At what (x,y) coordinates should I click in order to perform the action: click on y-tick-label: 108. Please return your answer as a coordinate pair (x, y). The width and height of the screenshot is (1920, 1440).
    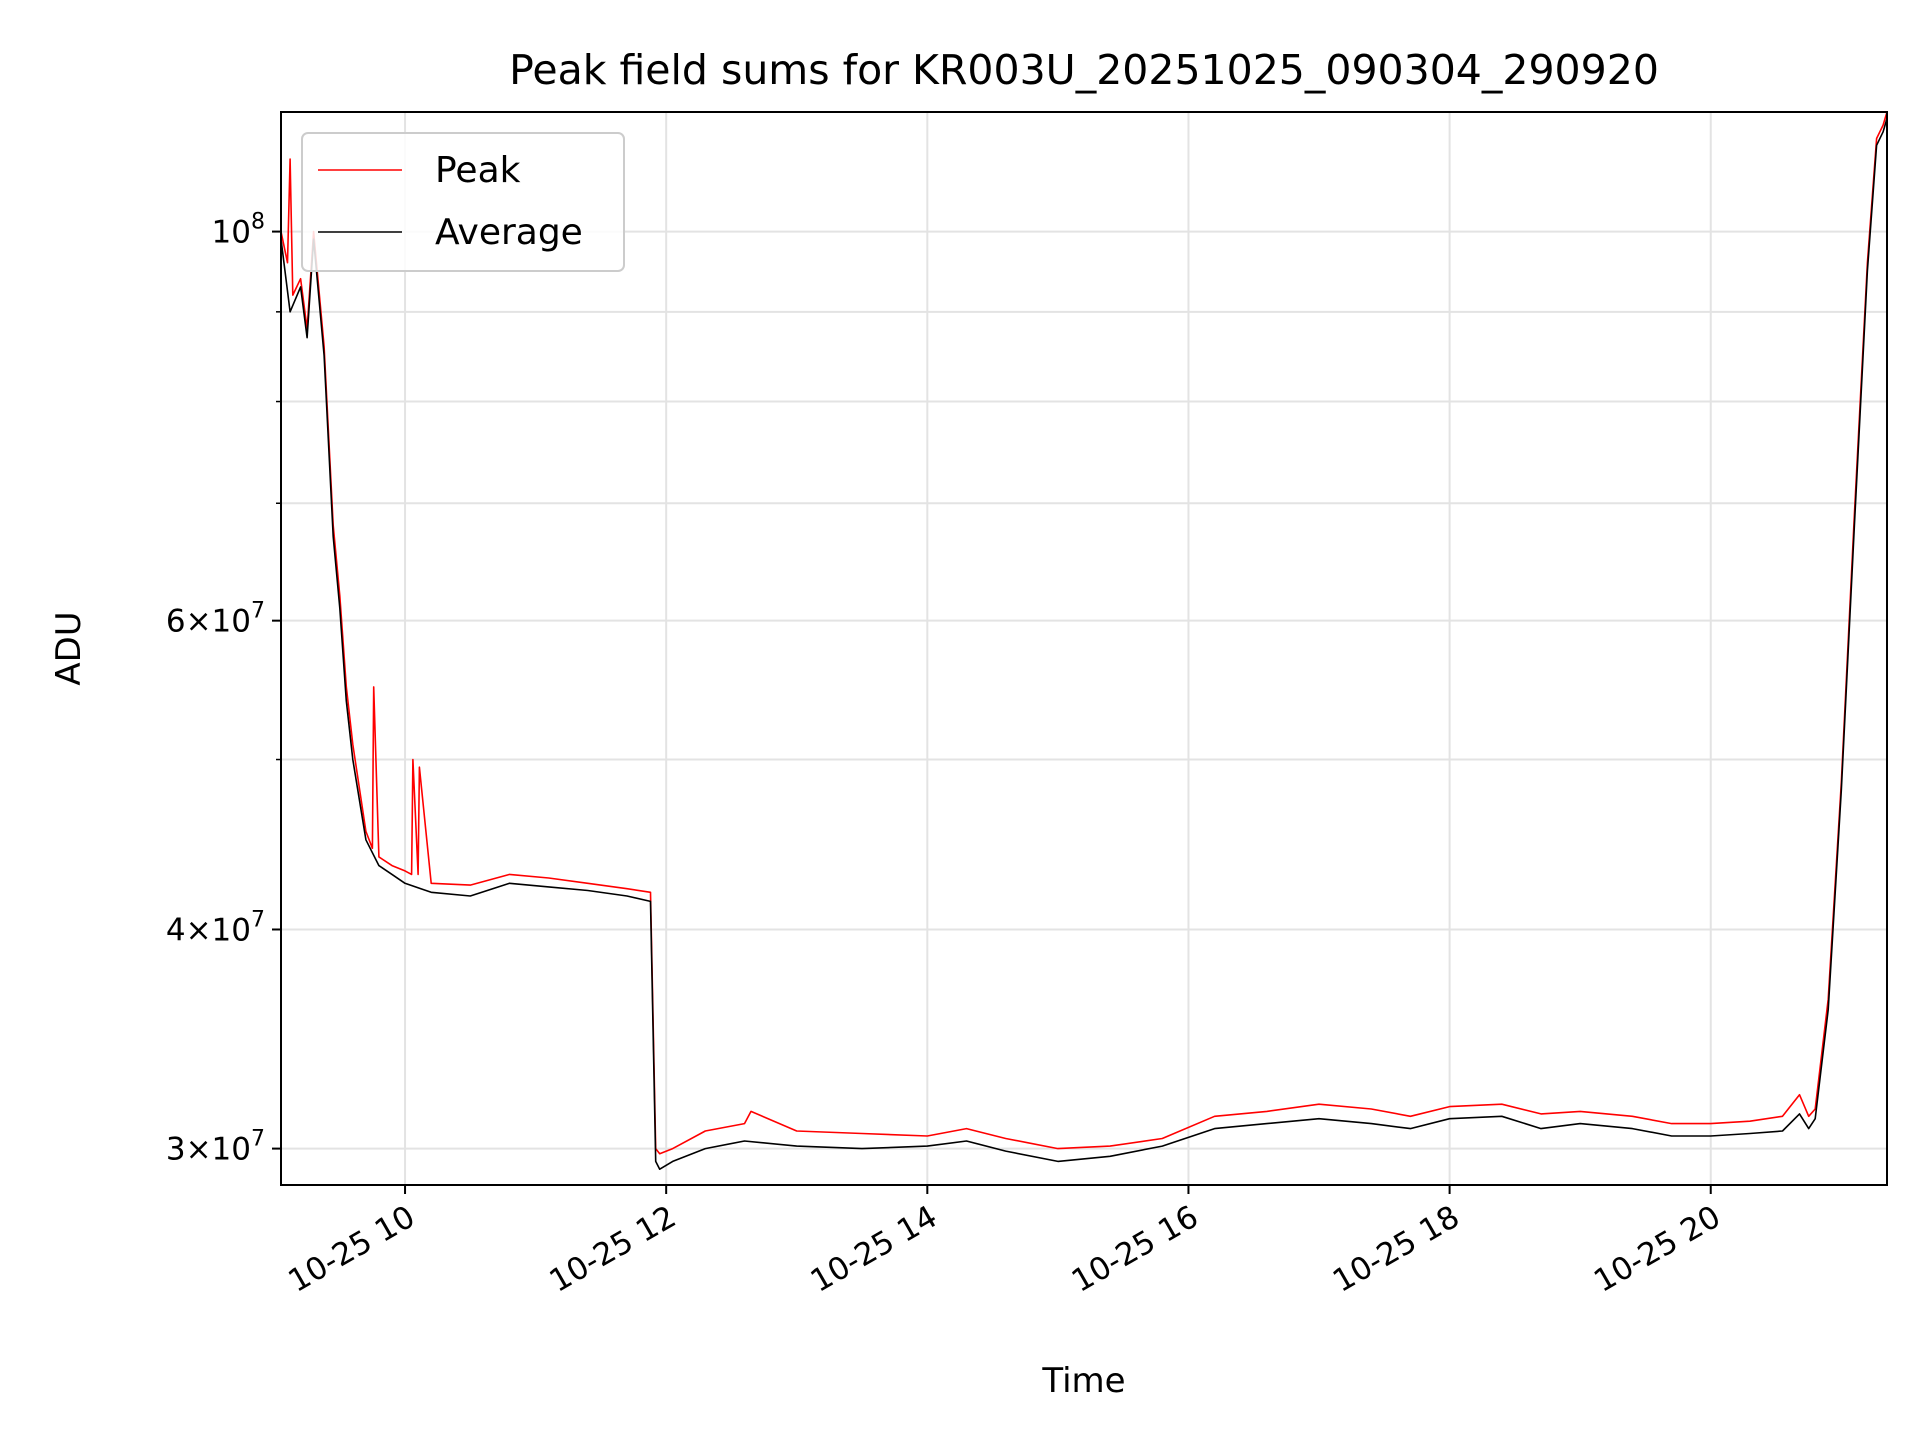
    Looking at the image, I should click on (238, 230).